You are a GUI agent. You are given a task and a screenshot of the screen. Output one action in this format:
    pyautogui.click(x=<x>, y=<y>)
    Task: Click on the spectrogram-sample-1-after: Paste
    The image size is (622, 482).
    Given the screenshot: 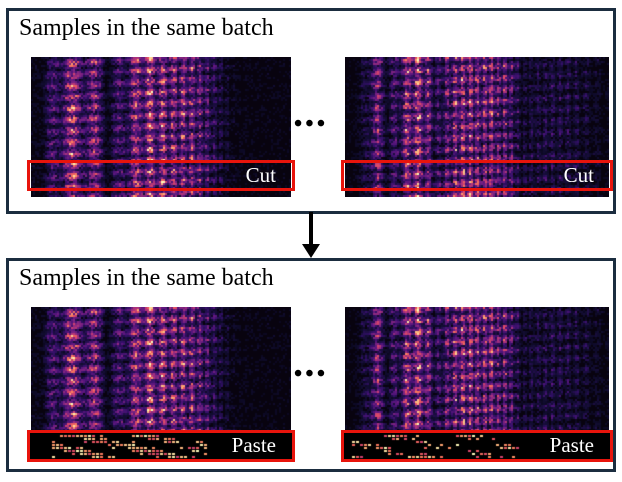 What is the action you would take?
    pyautogui.click(x=161, y=384)
    